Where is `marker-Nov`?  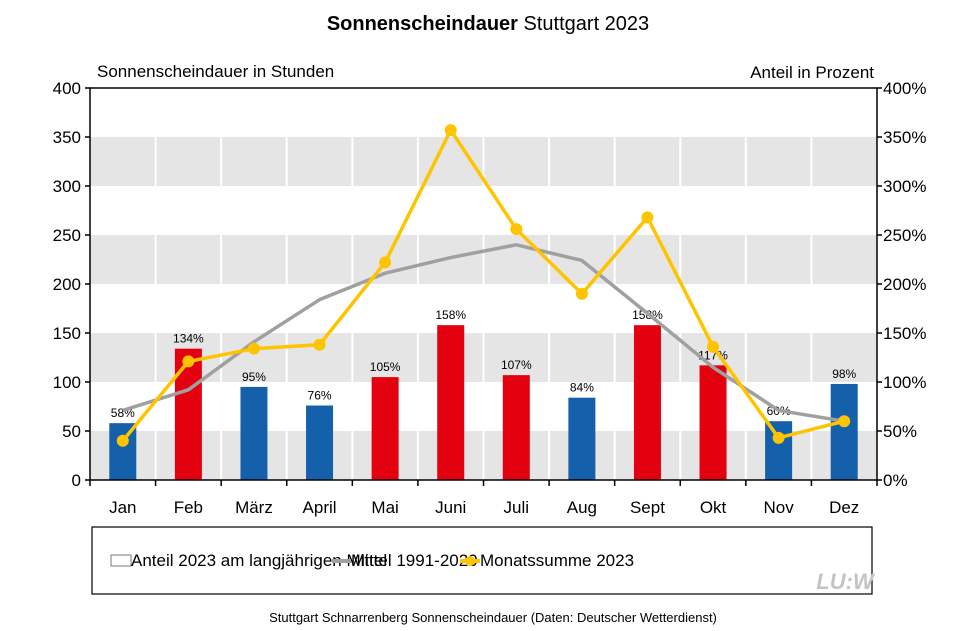
marker-Nov is located at coordinates (778, 437).